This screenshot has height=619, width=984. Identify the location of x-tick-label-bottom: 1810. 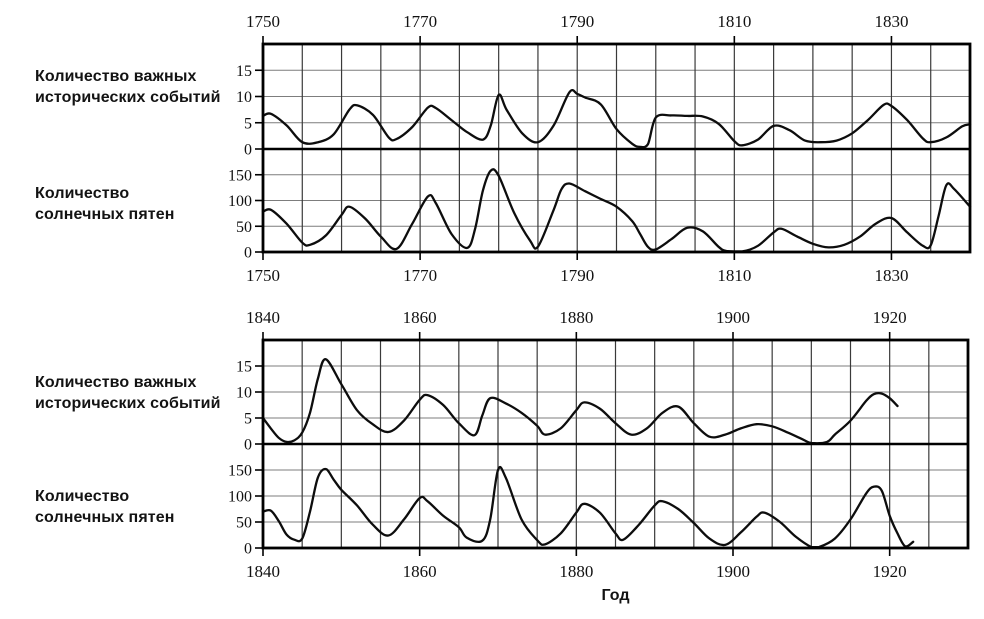
(734, 275).